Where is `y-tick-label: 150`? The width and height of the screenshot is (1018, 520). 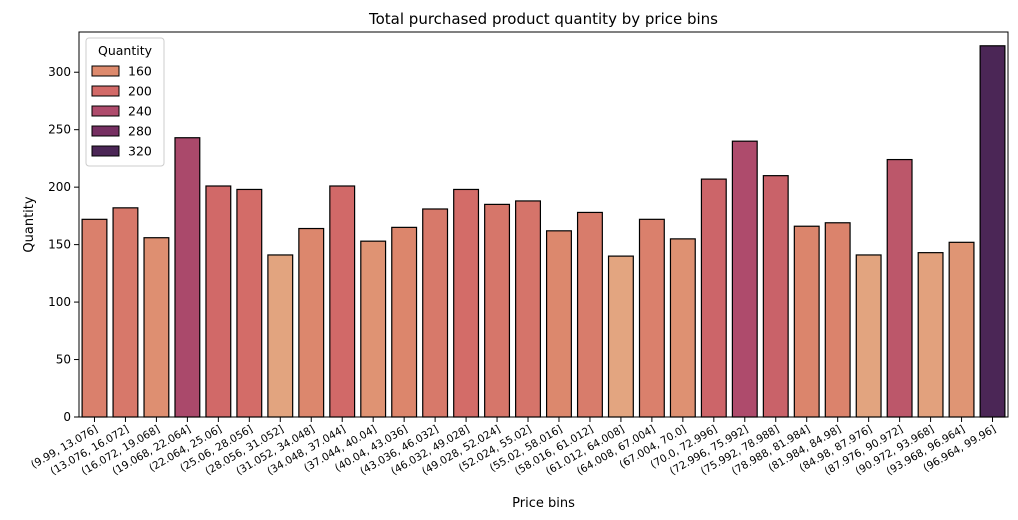 y-tick-label: 150 is located at coordinates (59, 245).